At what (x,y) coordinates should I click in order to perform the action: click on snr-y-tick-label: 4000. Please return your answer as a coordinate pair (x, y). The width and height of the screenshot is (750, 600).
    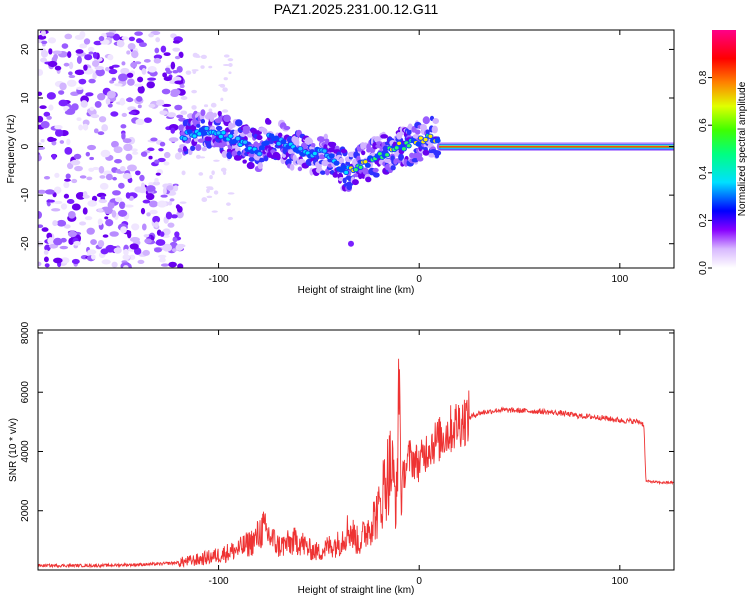
    Looking at the image, I should click on (25, 451).